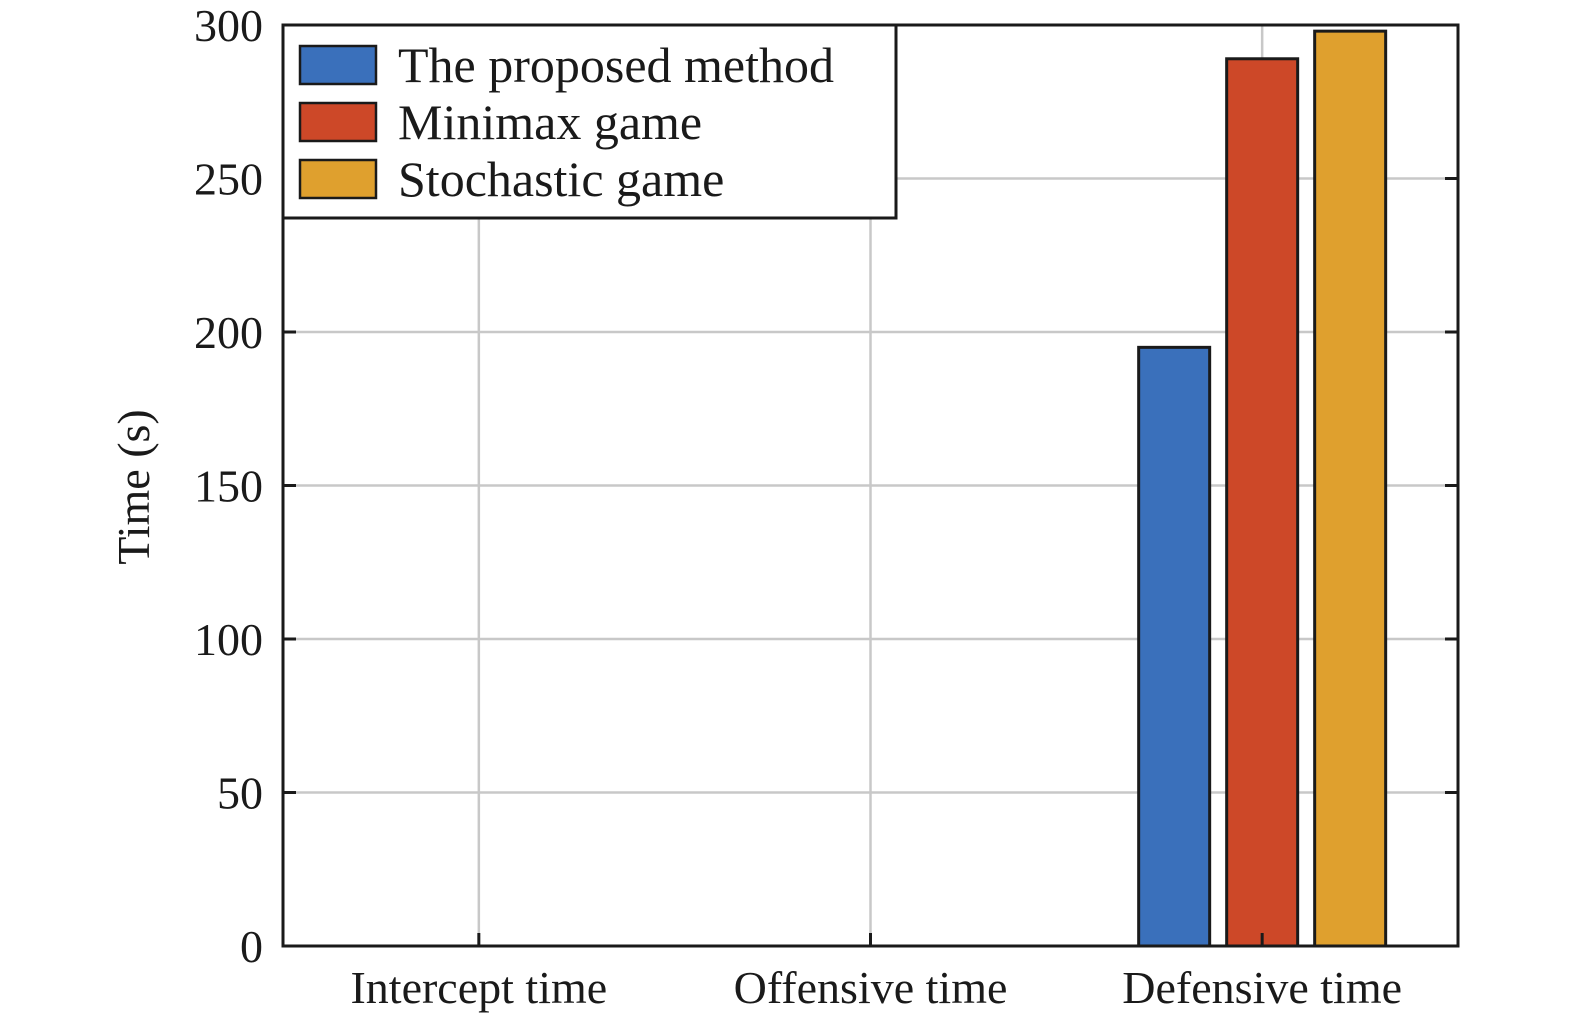 The image size is (1575, 1026). What do you see at coordinates (228, 639) in the screenshot?
I see `y-tick-label: 100` at bounding box center [228, 639].